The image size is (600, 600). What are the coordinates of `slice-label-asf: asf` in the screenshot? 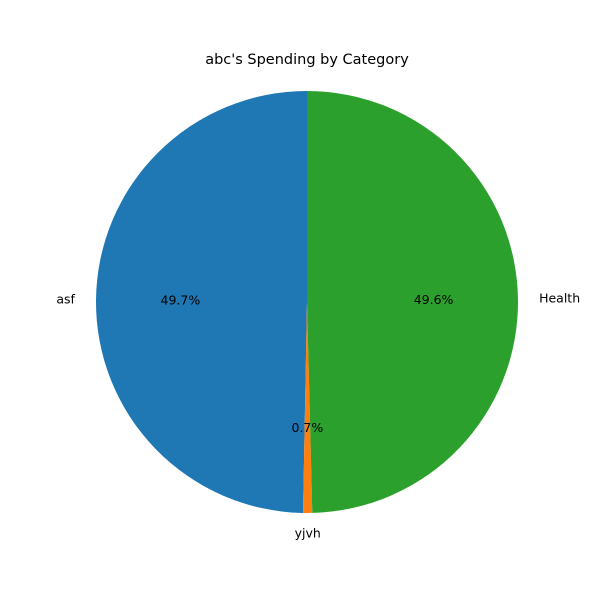 It's located at (65, 298).